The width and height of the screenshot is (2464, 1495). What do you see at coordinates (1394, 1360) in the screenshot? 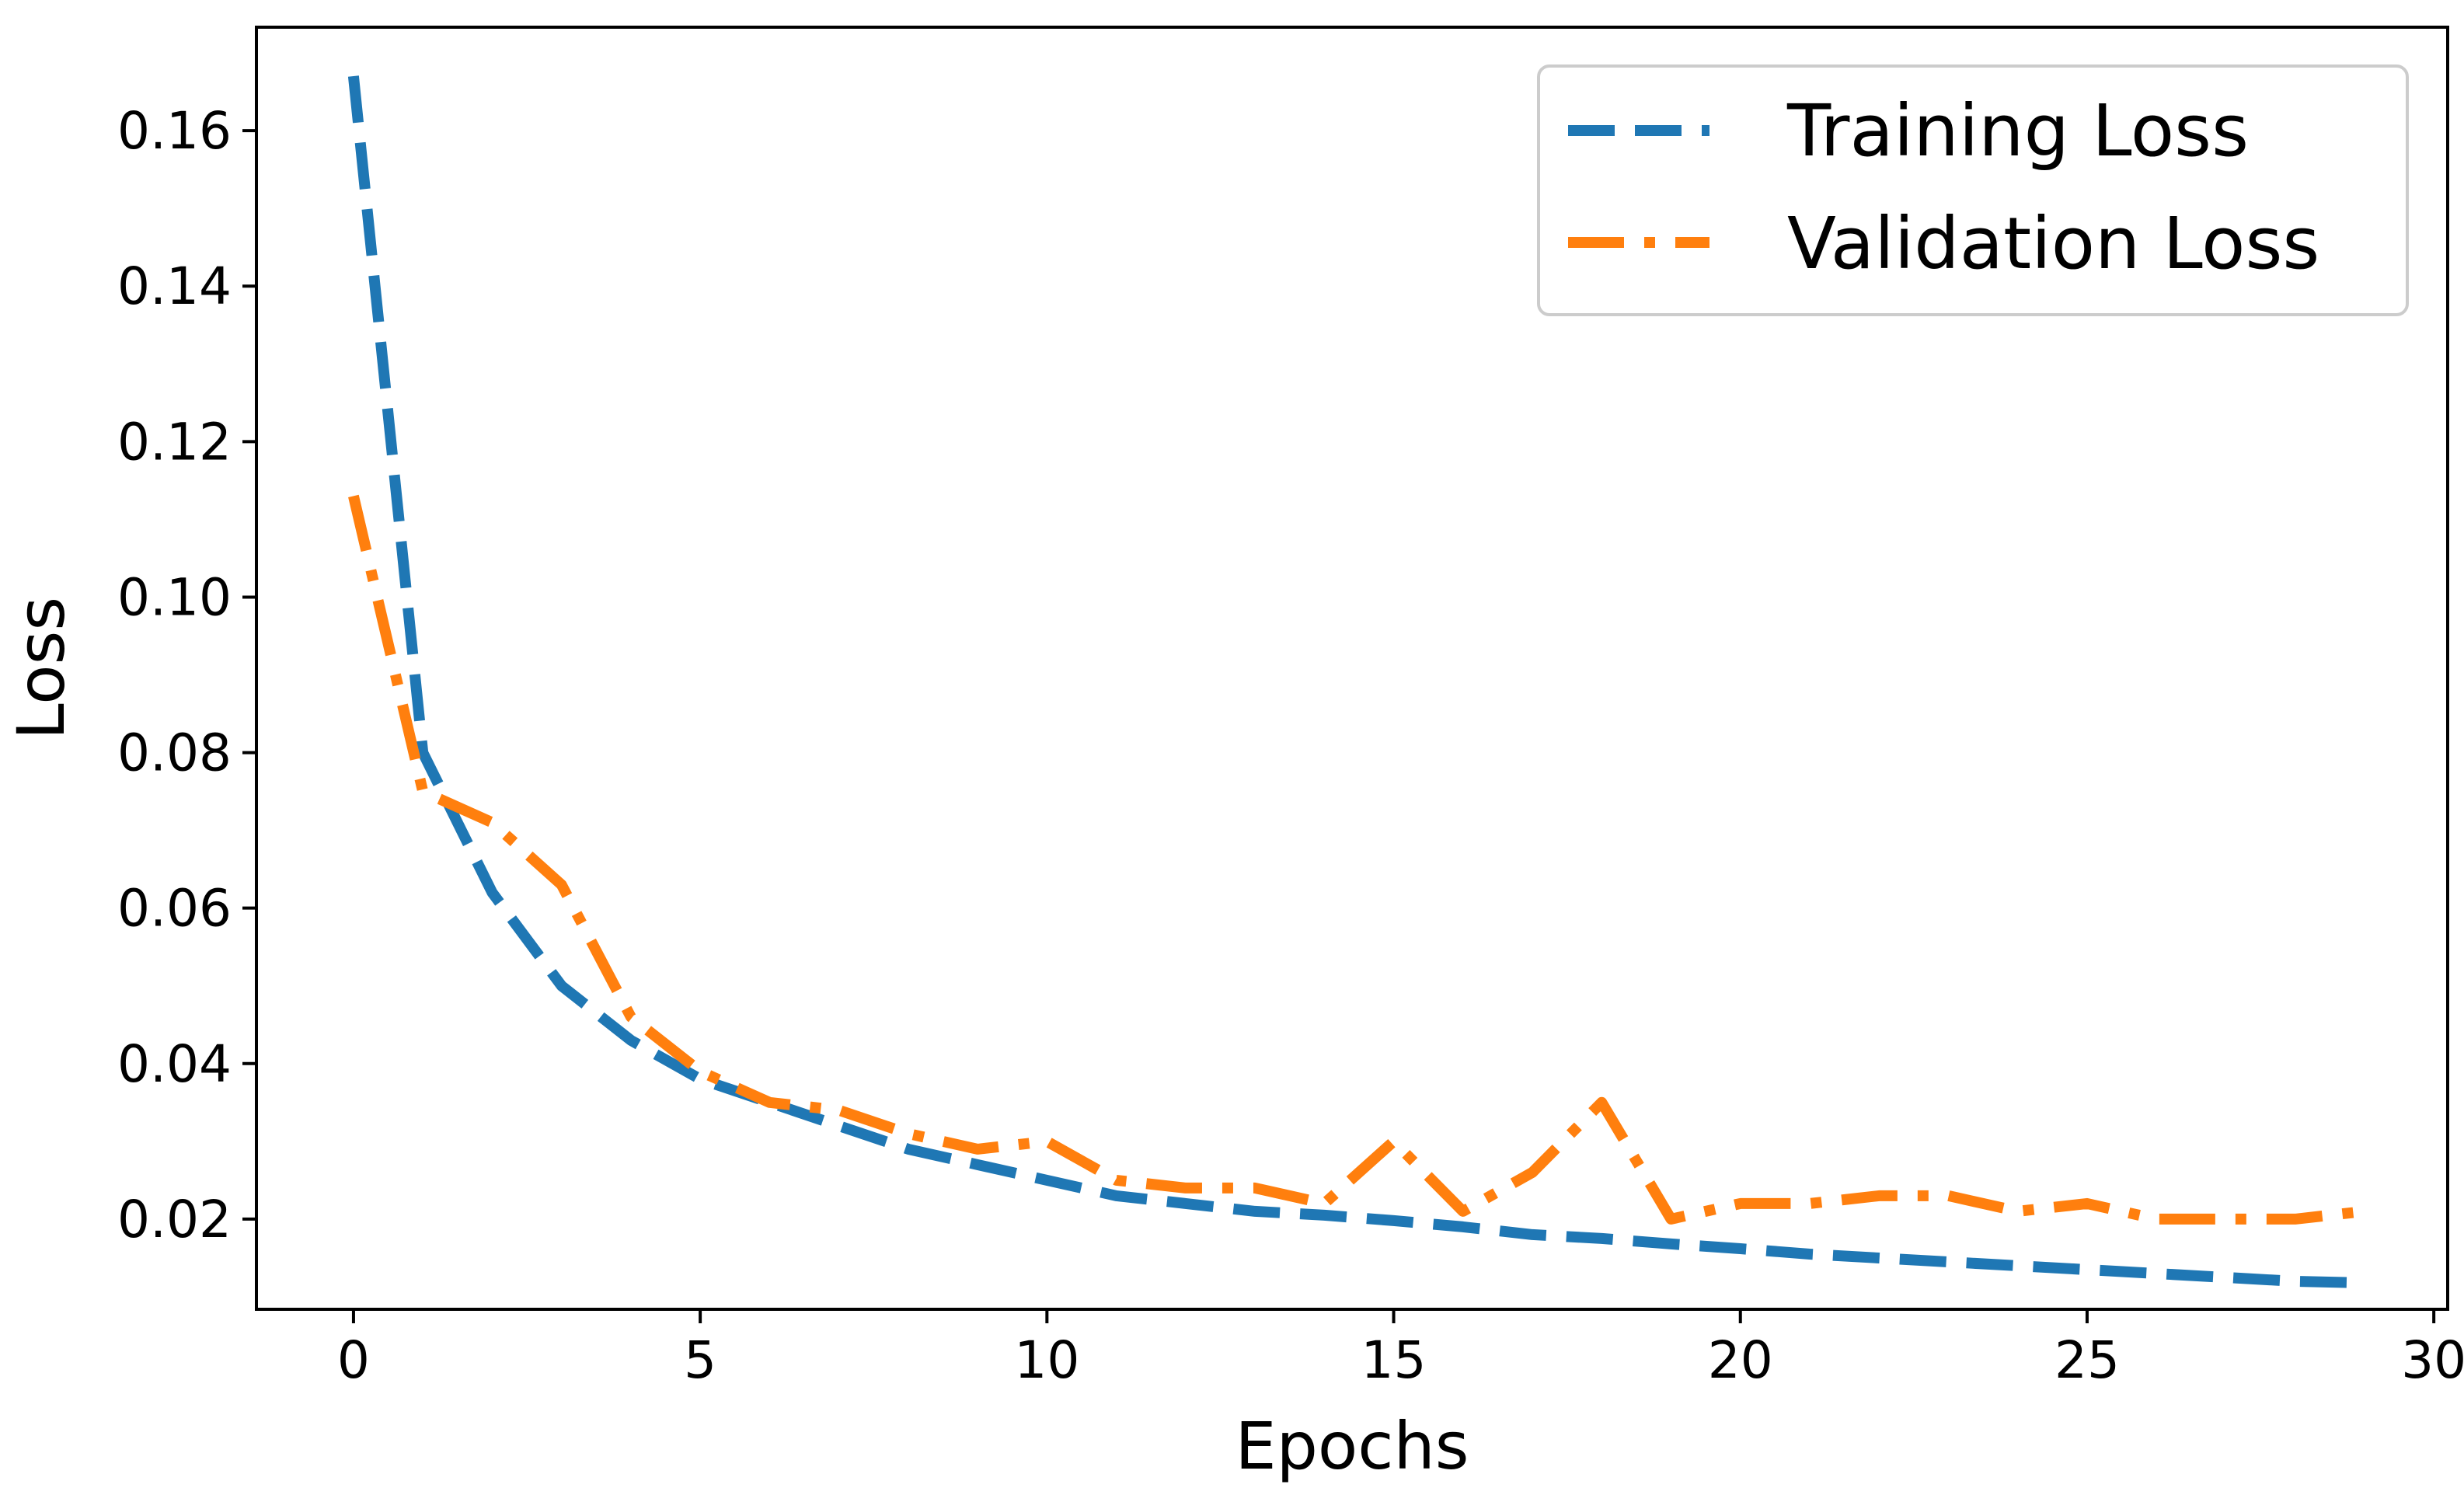
I see `x-tick-label: 15` at bounding box center [1394, 1360].